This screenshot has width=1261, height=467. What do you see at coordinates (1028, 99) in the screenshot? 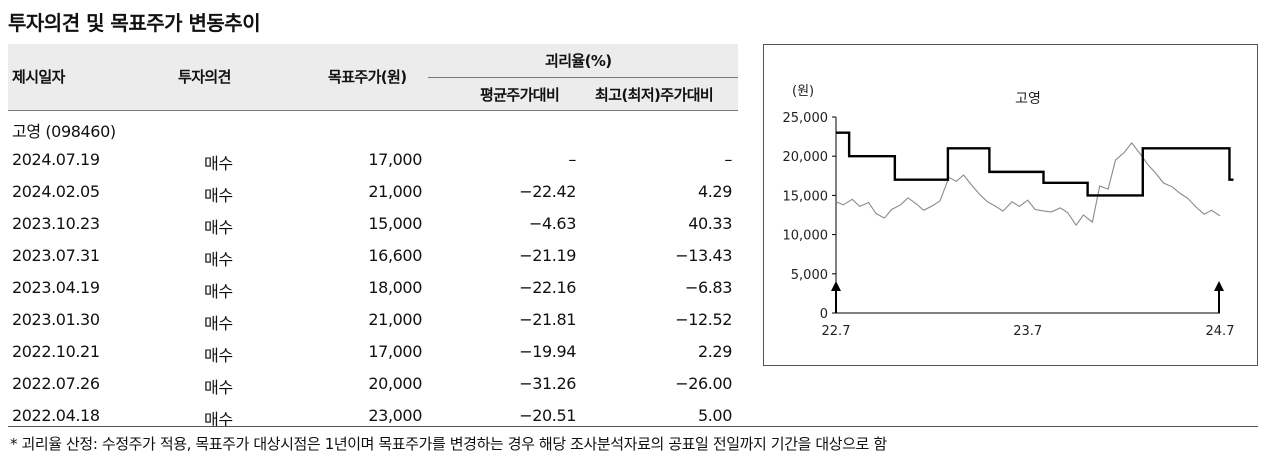
I see `chart-title: 고영` at bounding box center [1028, 99].